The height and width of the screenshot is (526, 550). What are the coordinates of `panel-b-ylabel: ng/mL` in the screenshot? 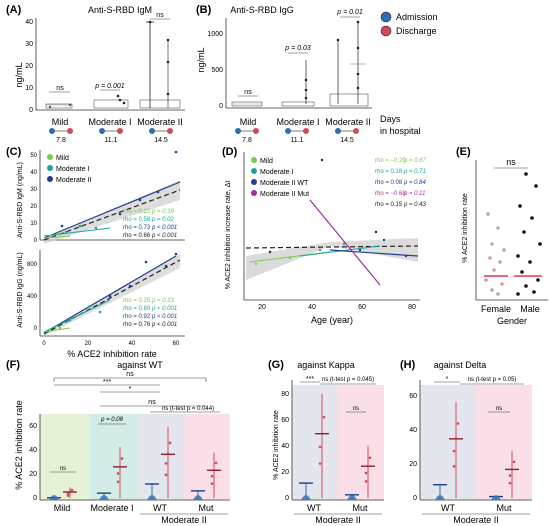 It's located at (201, 59).